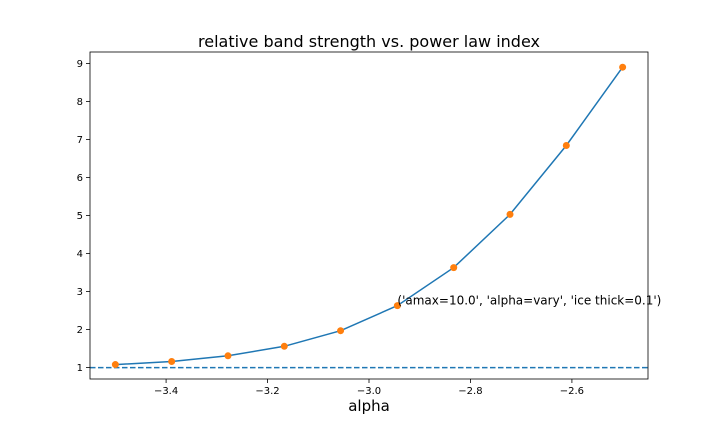  I want to click on x-tick-label: −3.0, so click(369, 391).